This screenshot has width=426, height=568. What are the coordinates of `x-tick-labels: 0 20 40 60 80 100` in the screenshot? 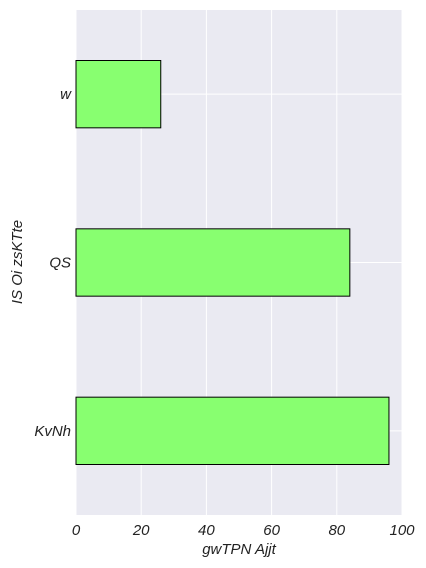 It's located at (243, 530).